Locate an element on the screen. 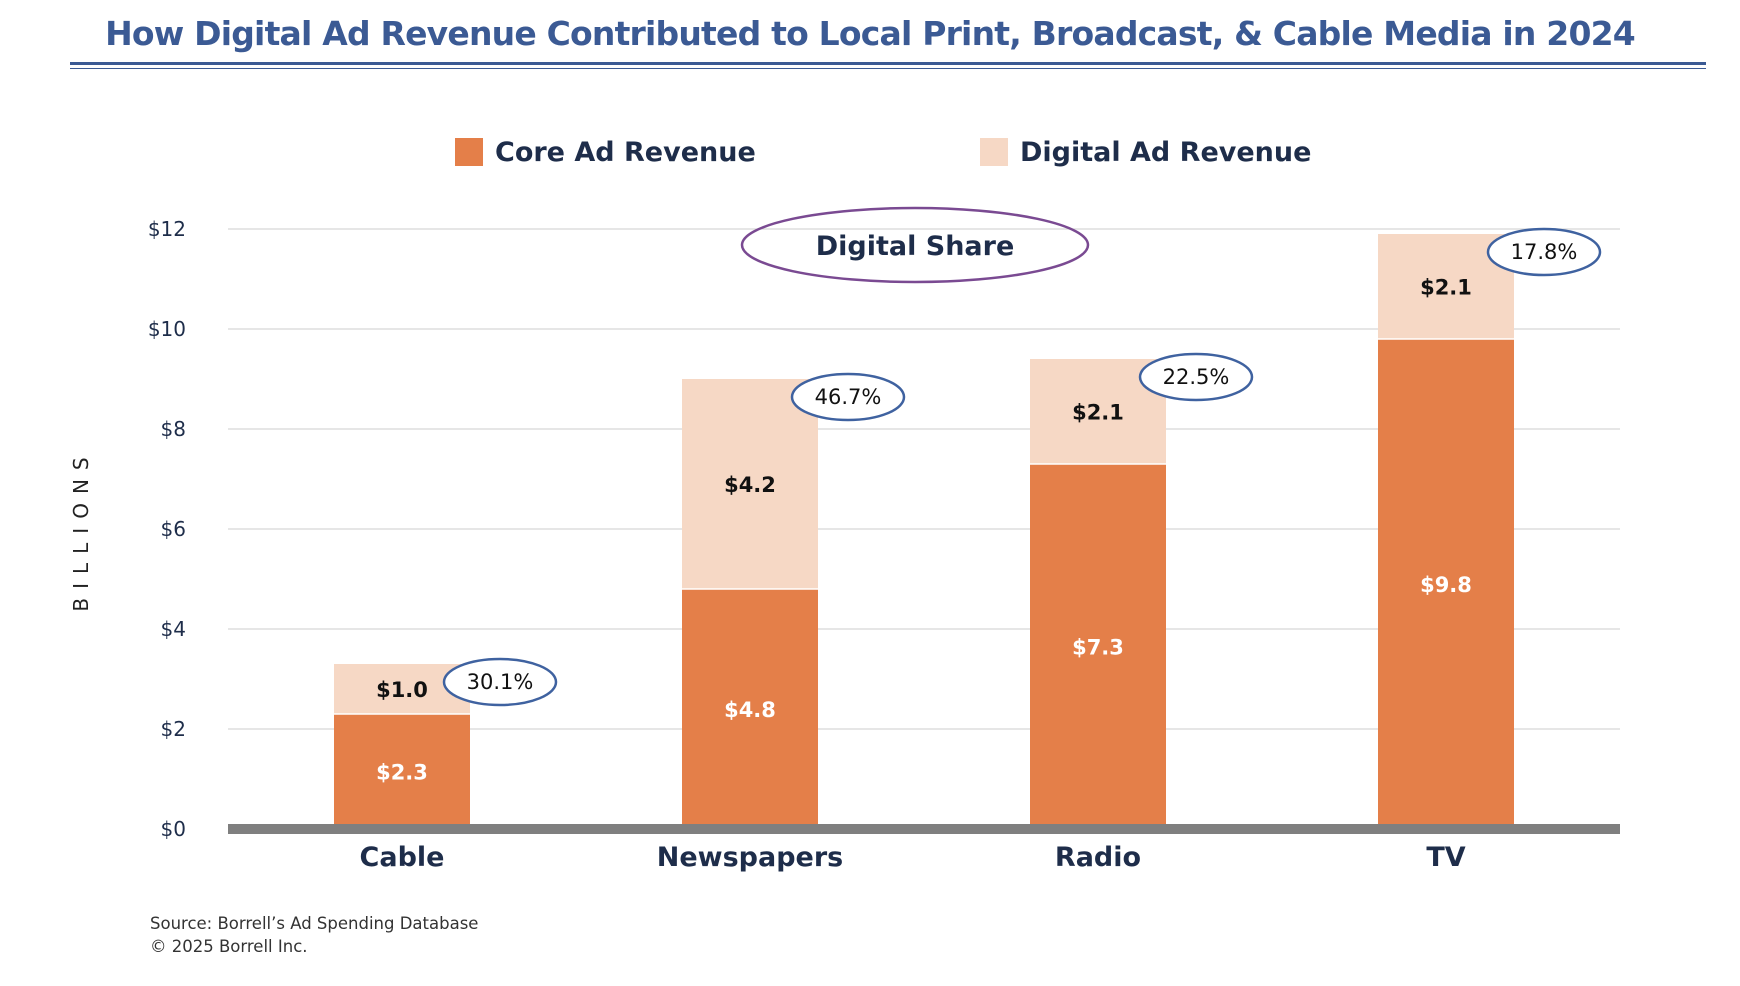  legend-item-digital: Digital Ad Revenue is located at coordinates (1145, 152).